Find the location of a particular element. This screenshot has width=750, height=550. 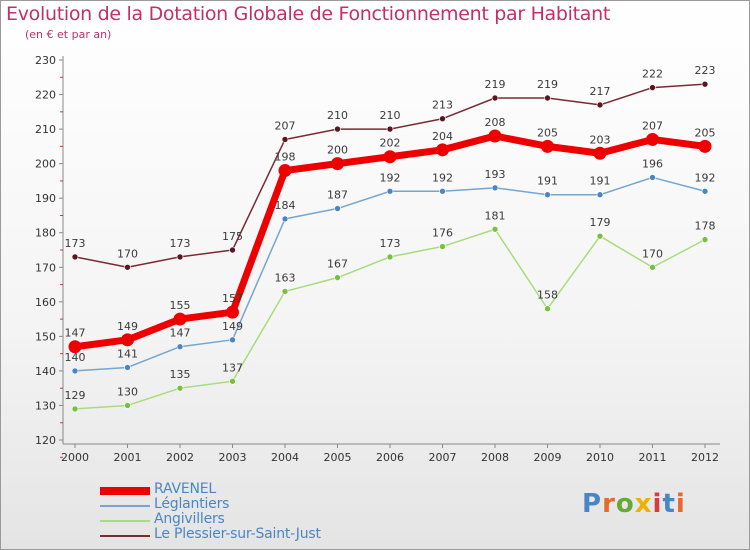

data-label-l-glantiers: 191 is located at coordinates (600, 181).